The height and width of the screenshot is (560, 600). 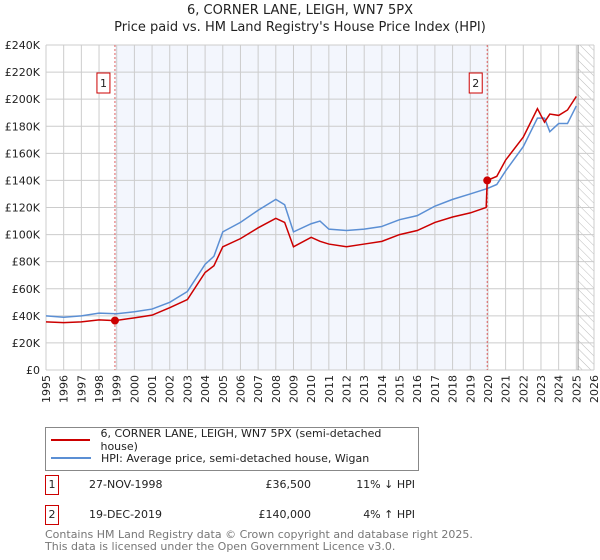 I want to click on legend-swatch-property, so click(x=71, y=440).